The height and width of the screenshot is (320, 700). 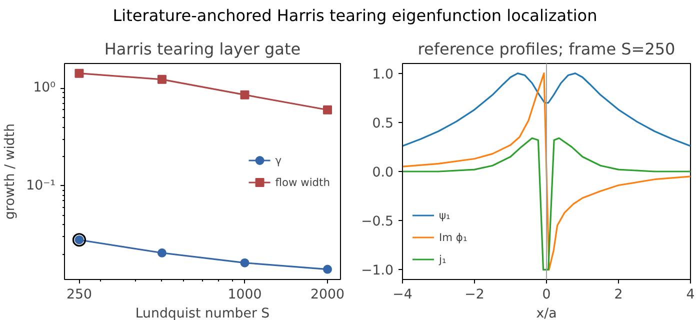 What do you see at coordinates (402, 295) in the screenshot?
I see `x-tick-label: −4` at bounding box center [402, 295].